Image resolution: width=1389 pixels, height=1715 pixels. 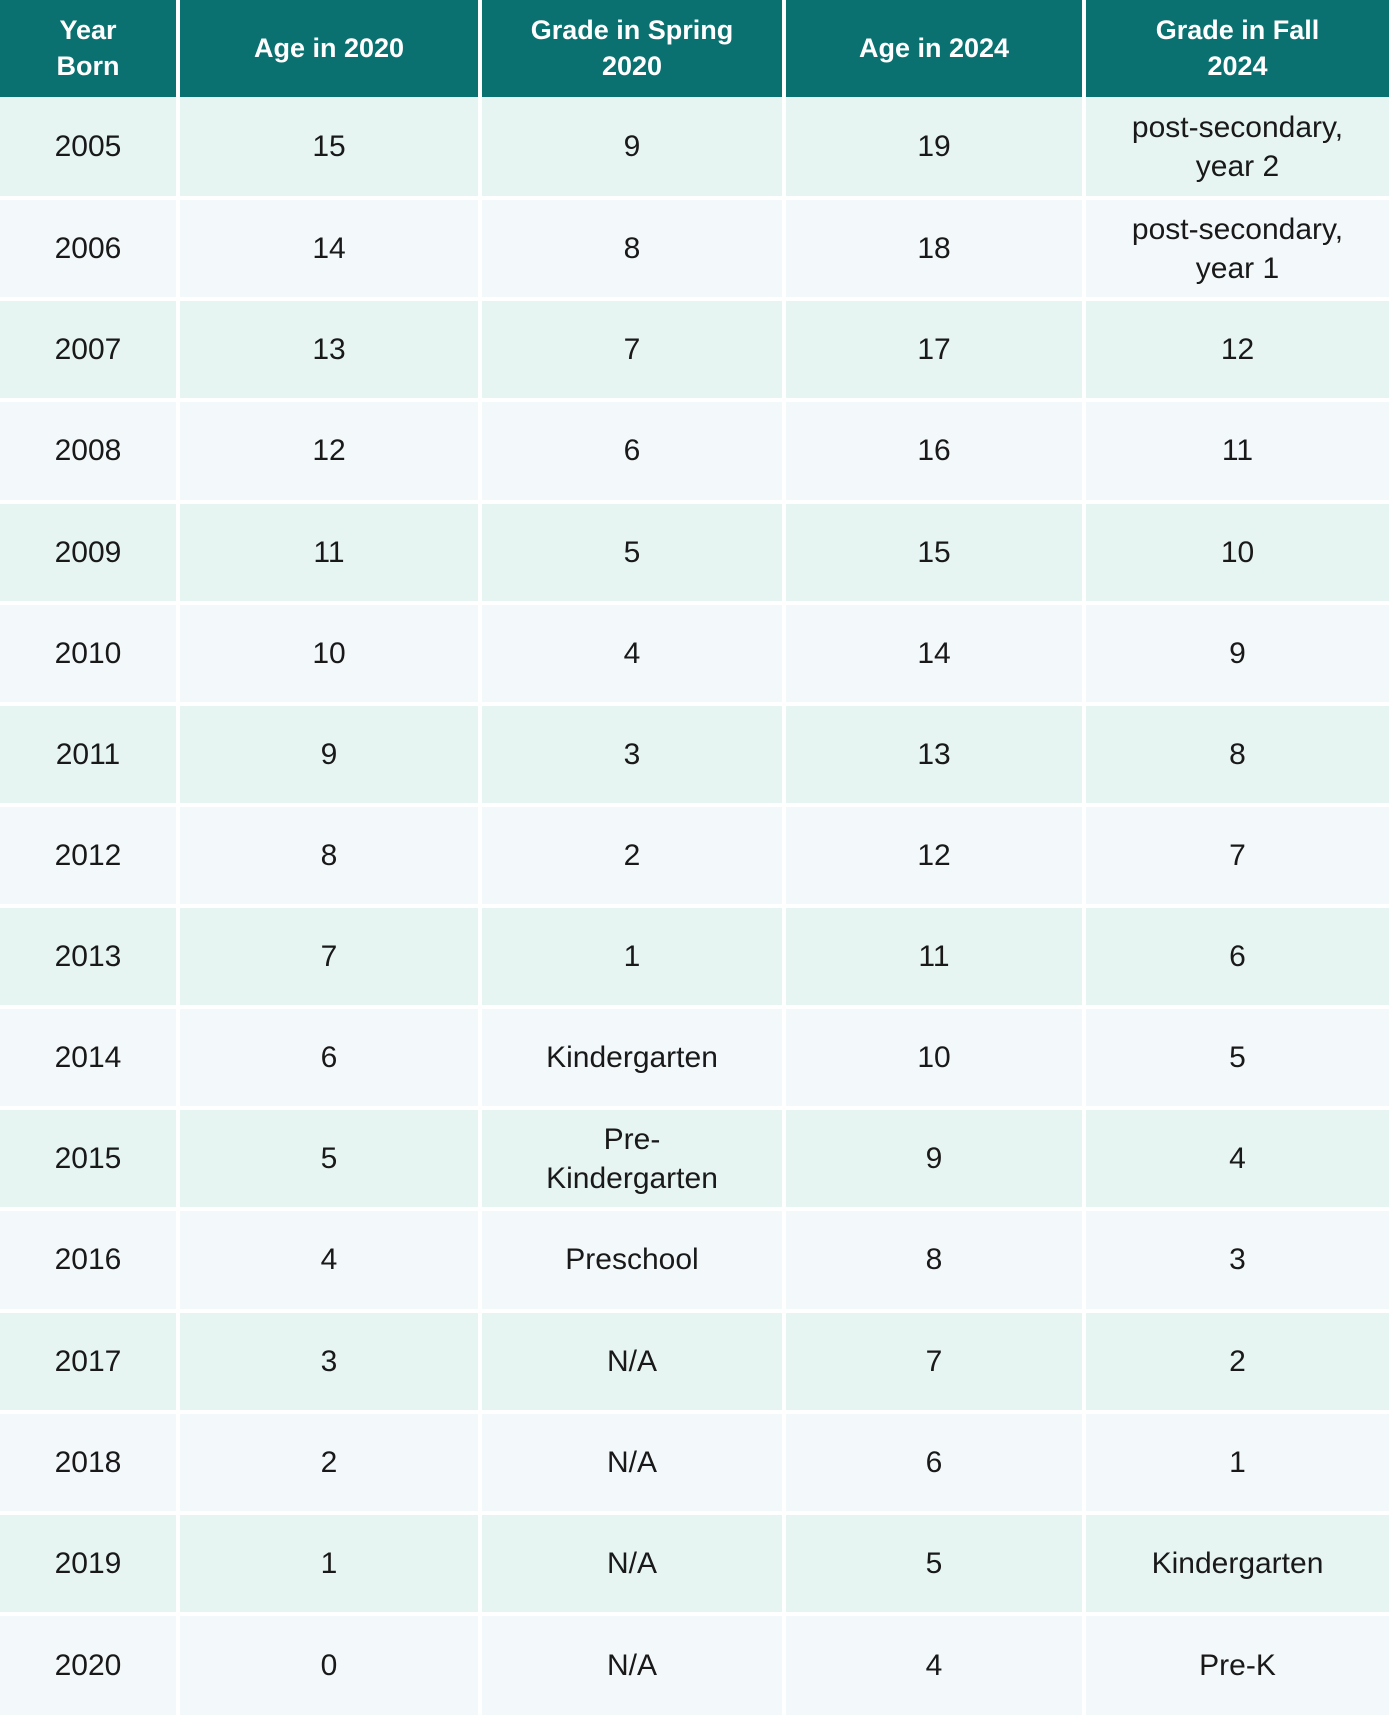 I want to click on table-cell: 18, so click(x=933, y=248).